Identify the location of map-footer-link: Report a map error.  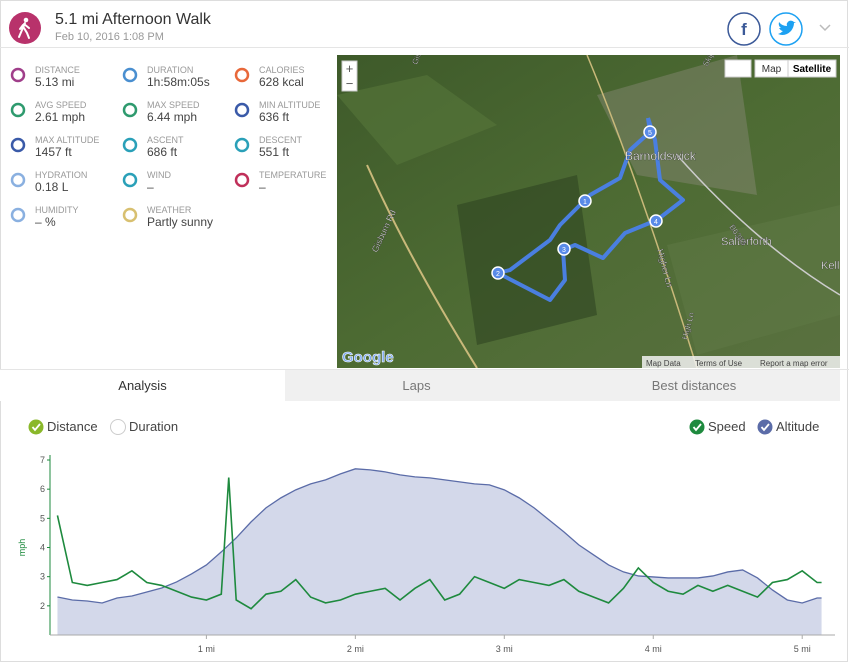
(794, 363).